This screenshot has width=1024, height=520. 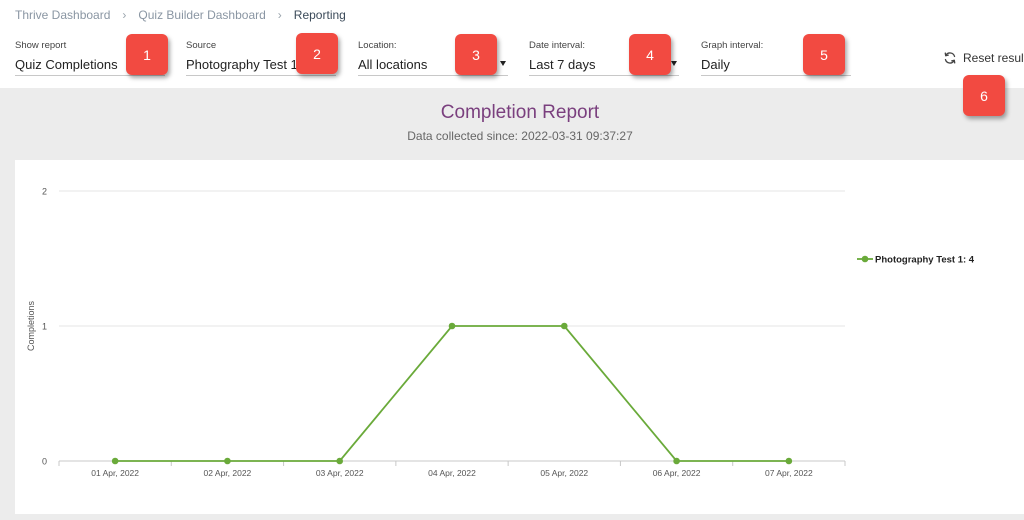 What do you see at coordinates (317, 53) in the screenshot?
I see `annotation-badge-2: 2` at bounding box center [317, 53].